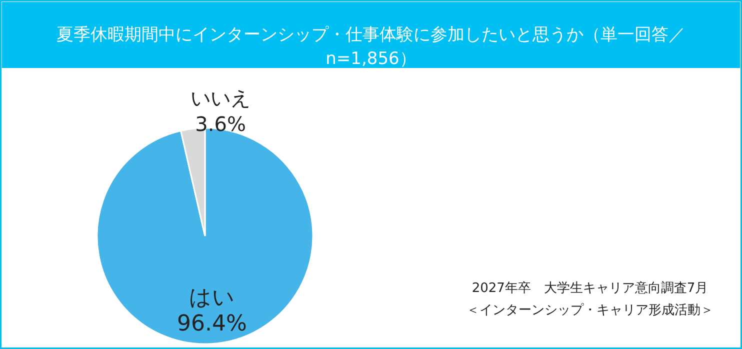 Image resolution: width=742 pixels, height=349 pixels. I want to click on data-label: 96.4%, so click(212, 324).